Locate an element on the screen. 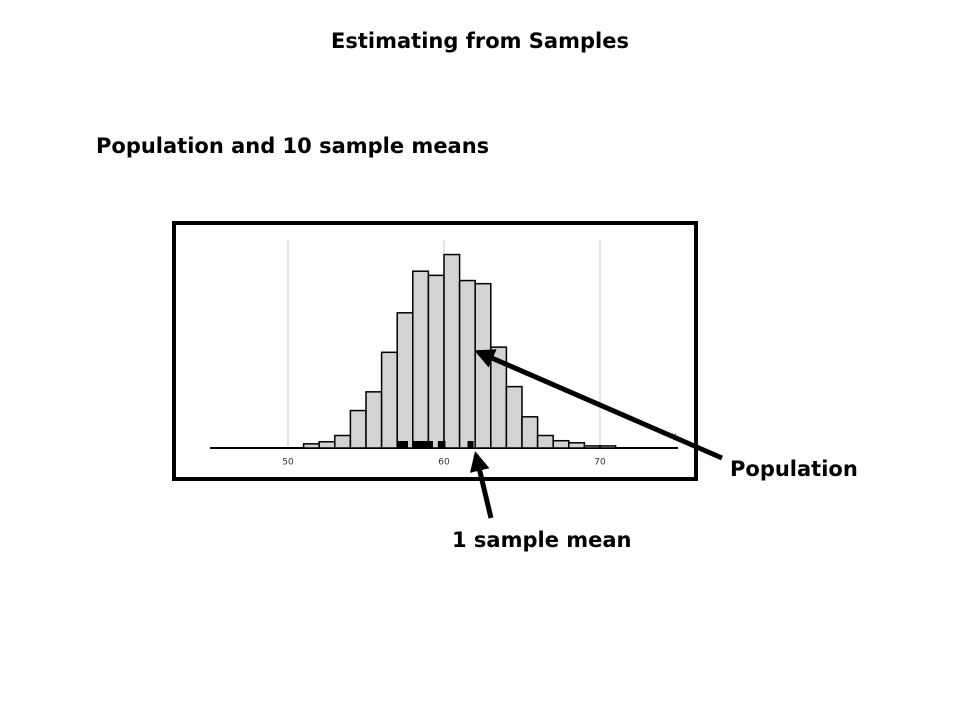 The width and height of the screenshot is (960, 720). x-tick-label: 70 is located at coordinates (600, 463).